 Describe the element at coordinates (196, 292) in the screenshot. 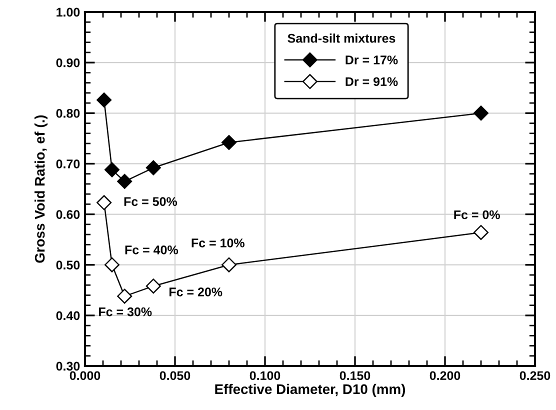

I see `annotation: Fc = 20%` at that location.